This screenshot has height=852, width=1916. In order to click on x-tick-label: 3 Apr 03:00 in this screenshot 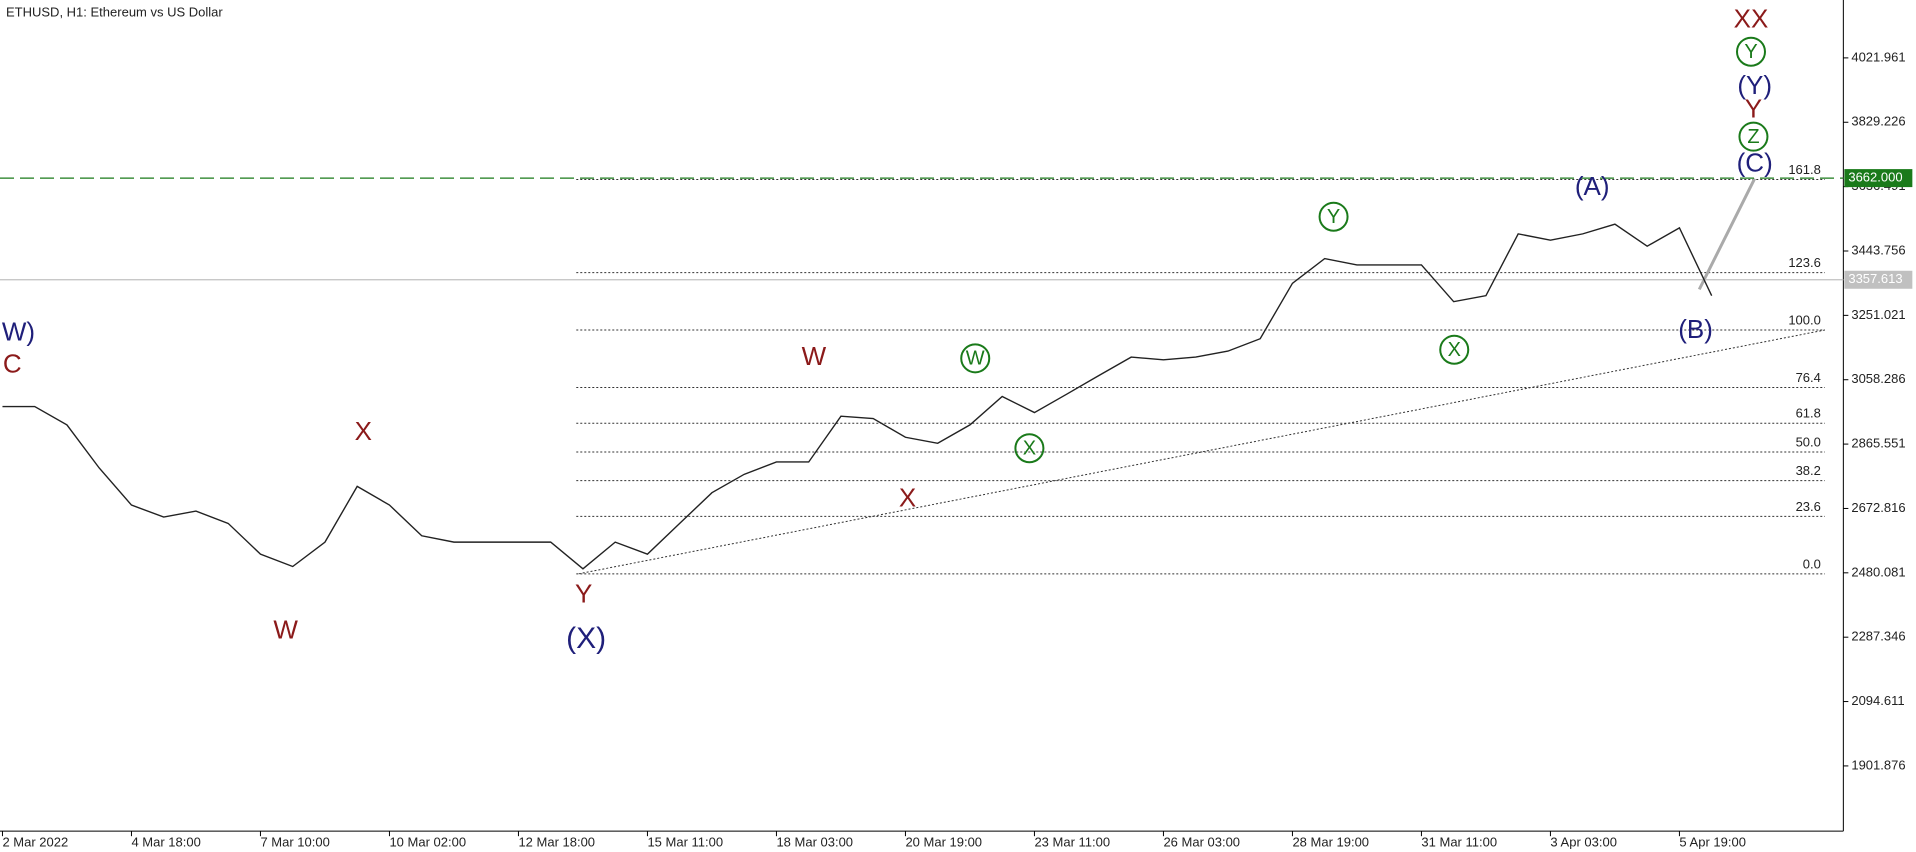, I will do `click(1583, 842)`.